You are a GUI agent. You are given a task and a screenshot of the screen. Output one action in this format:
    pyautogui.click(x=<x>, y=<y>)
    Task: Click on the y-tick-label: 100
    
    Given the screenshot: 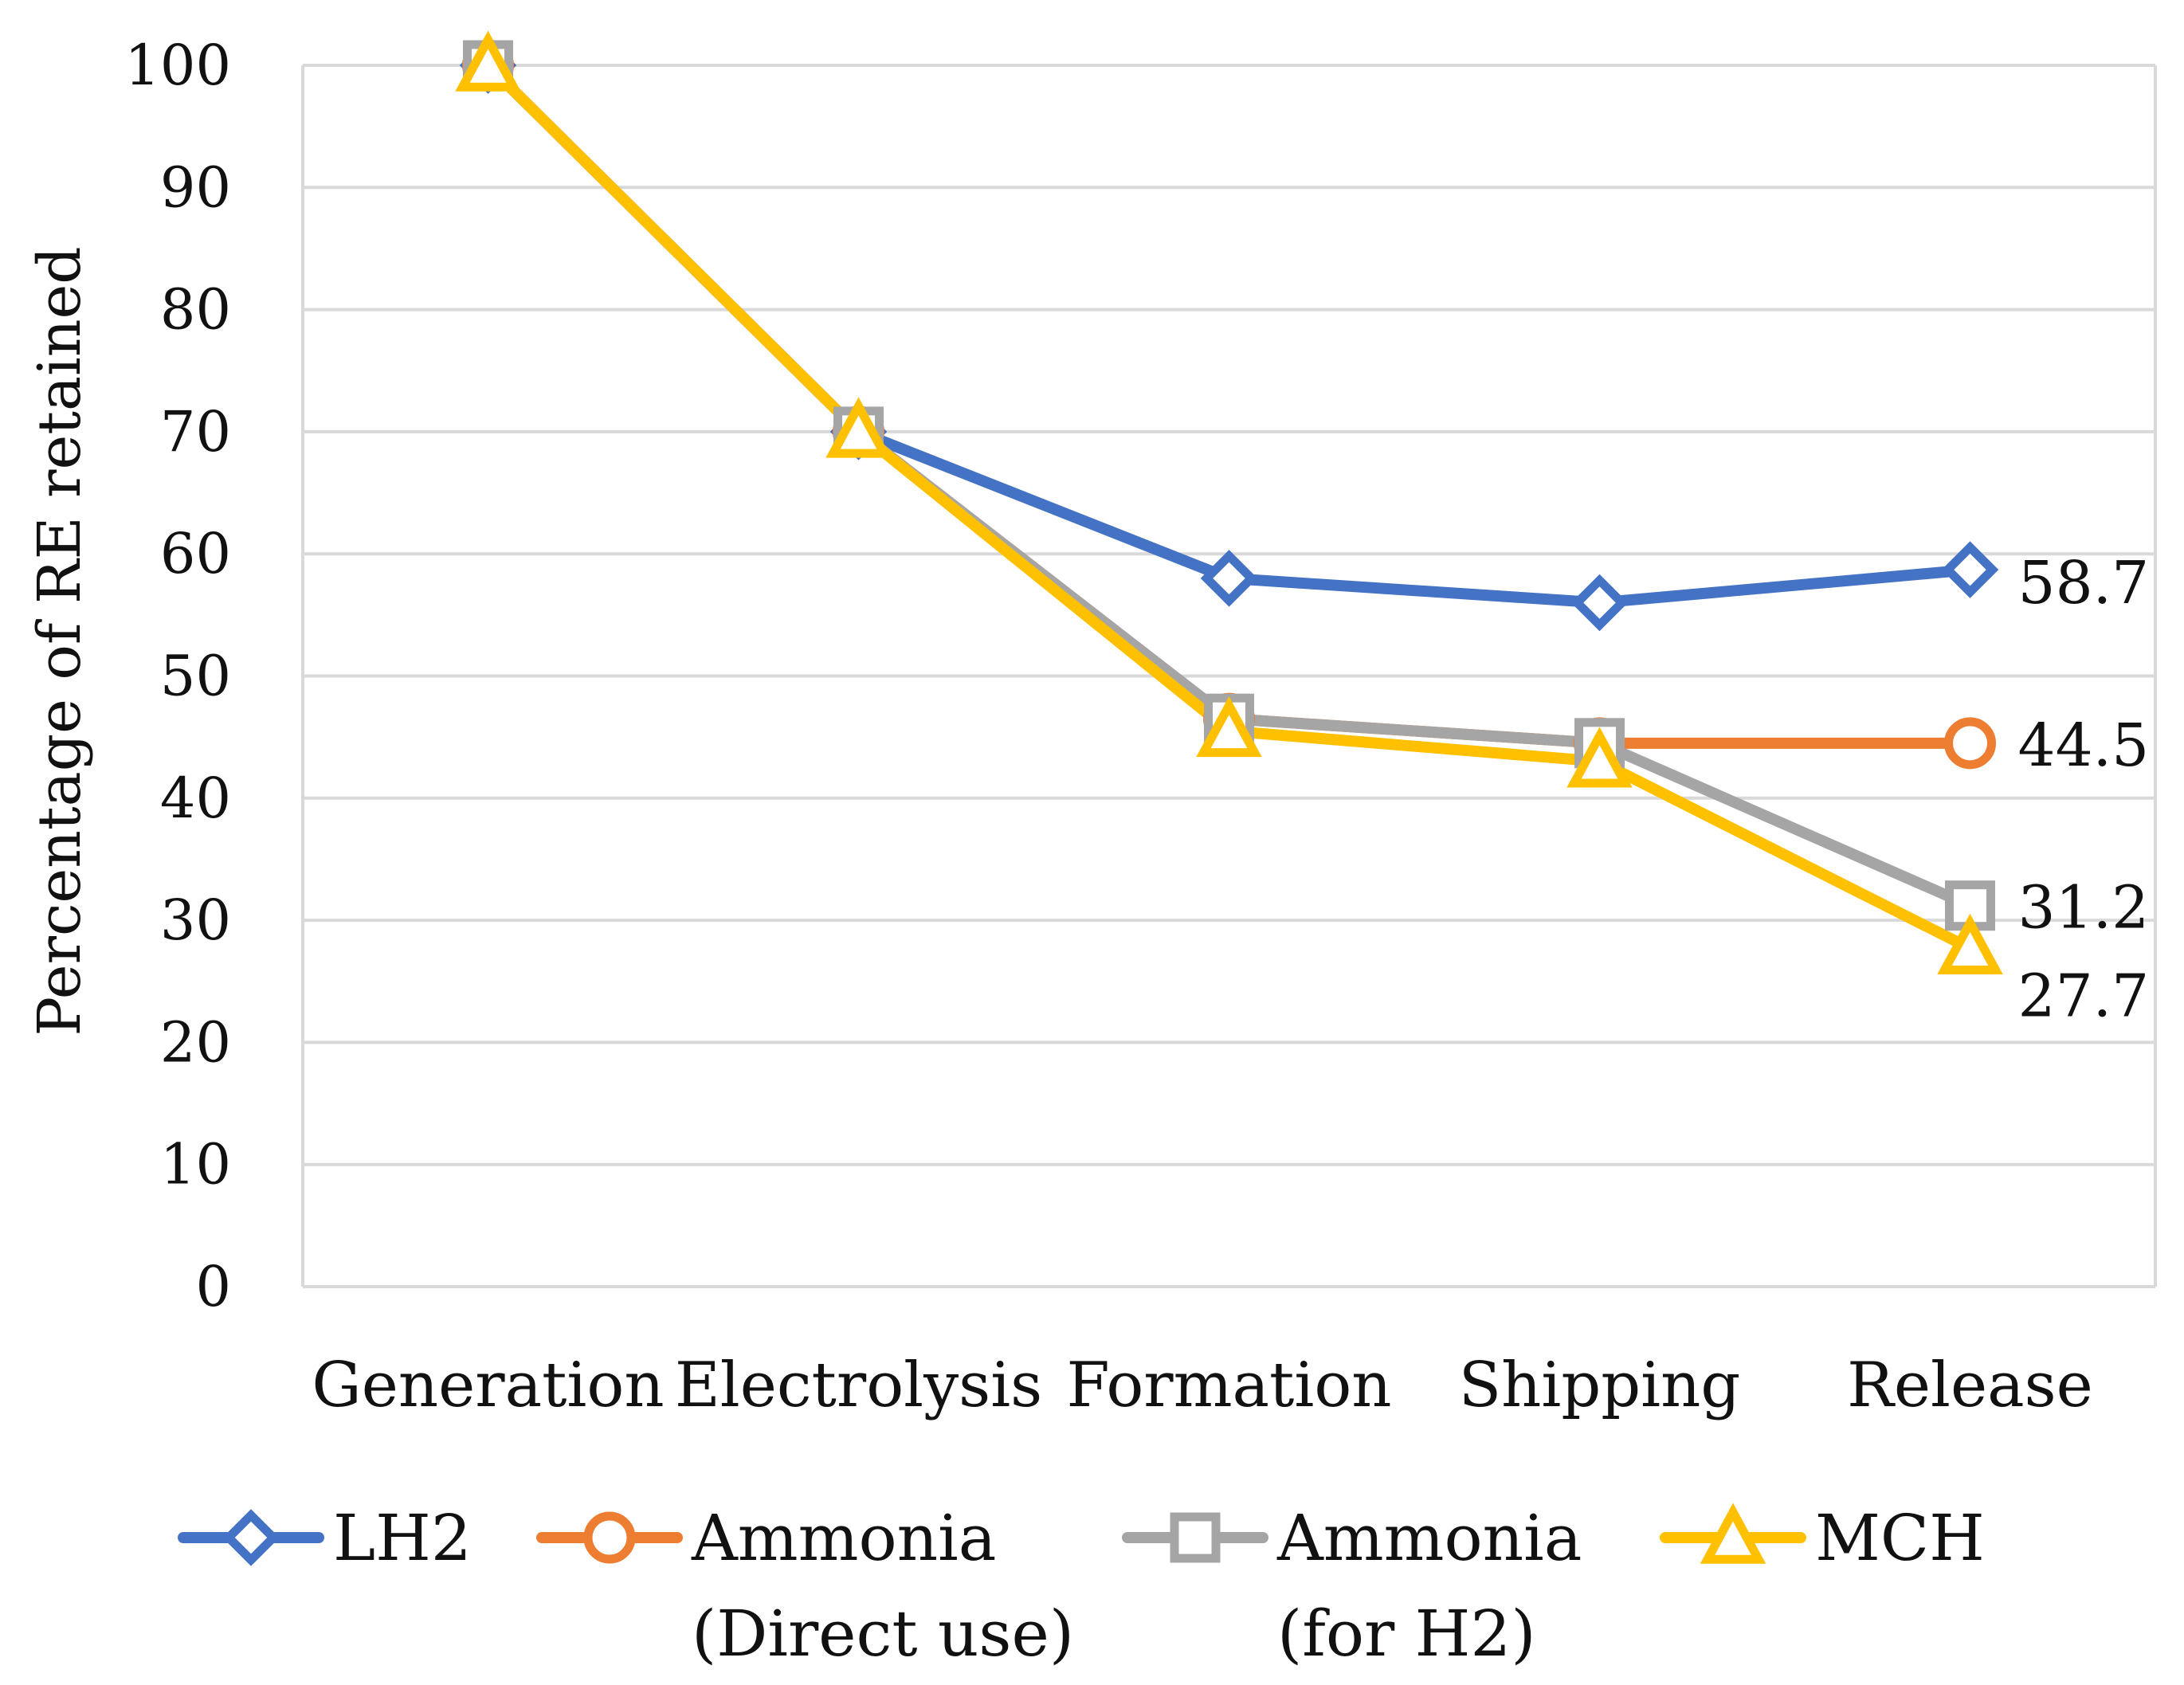 What is the action you would take?
    pyautogui.click(x=178, y=65)
    